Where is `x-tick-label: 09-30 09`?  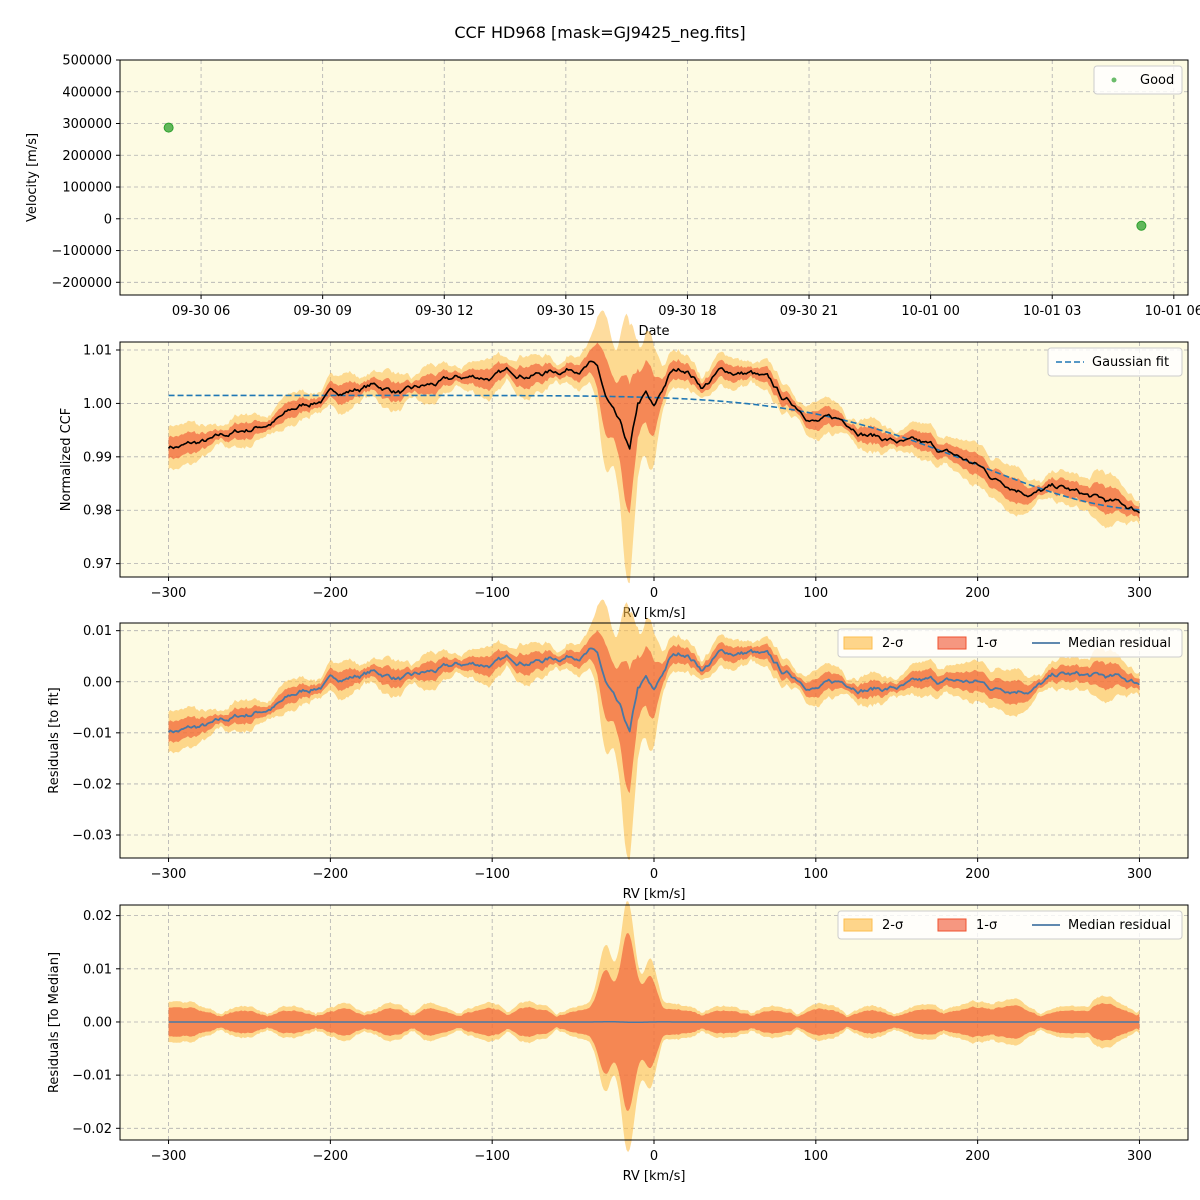
x-tick-label: 09-30 09 is located at coordinates (322, 311).